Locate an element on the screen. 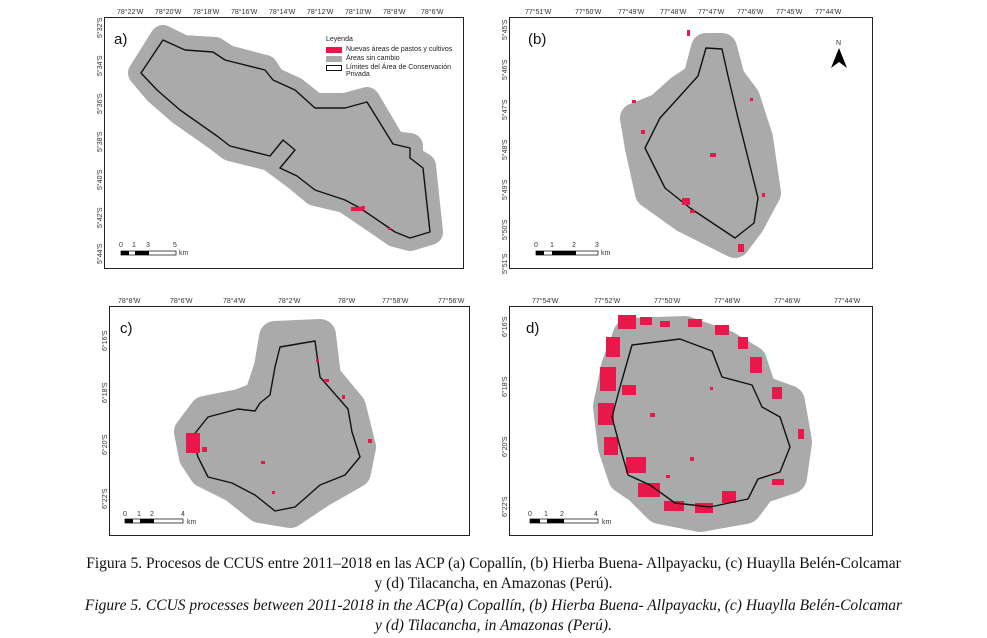  legend-item-boundary: Límites del Área de Conservación Privada is located at coordinates (393, 71).